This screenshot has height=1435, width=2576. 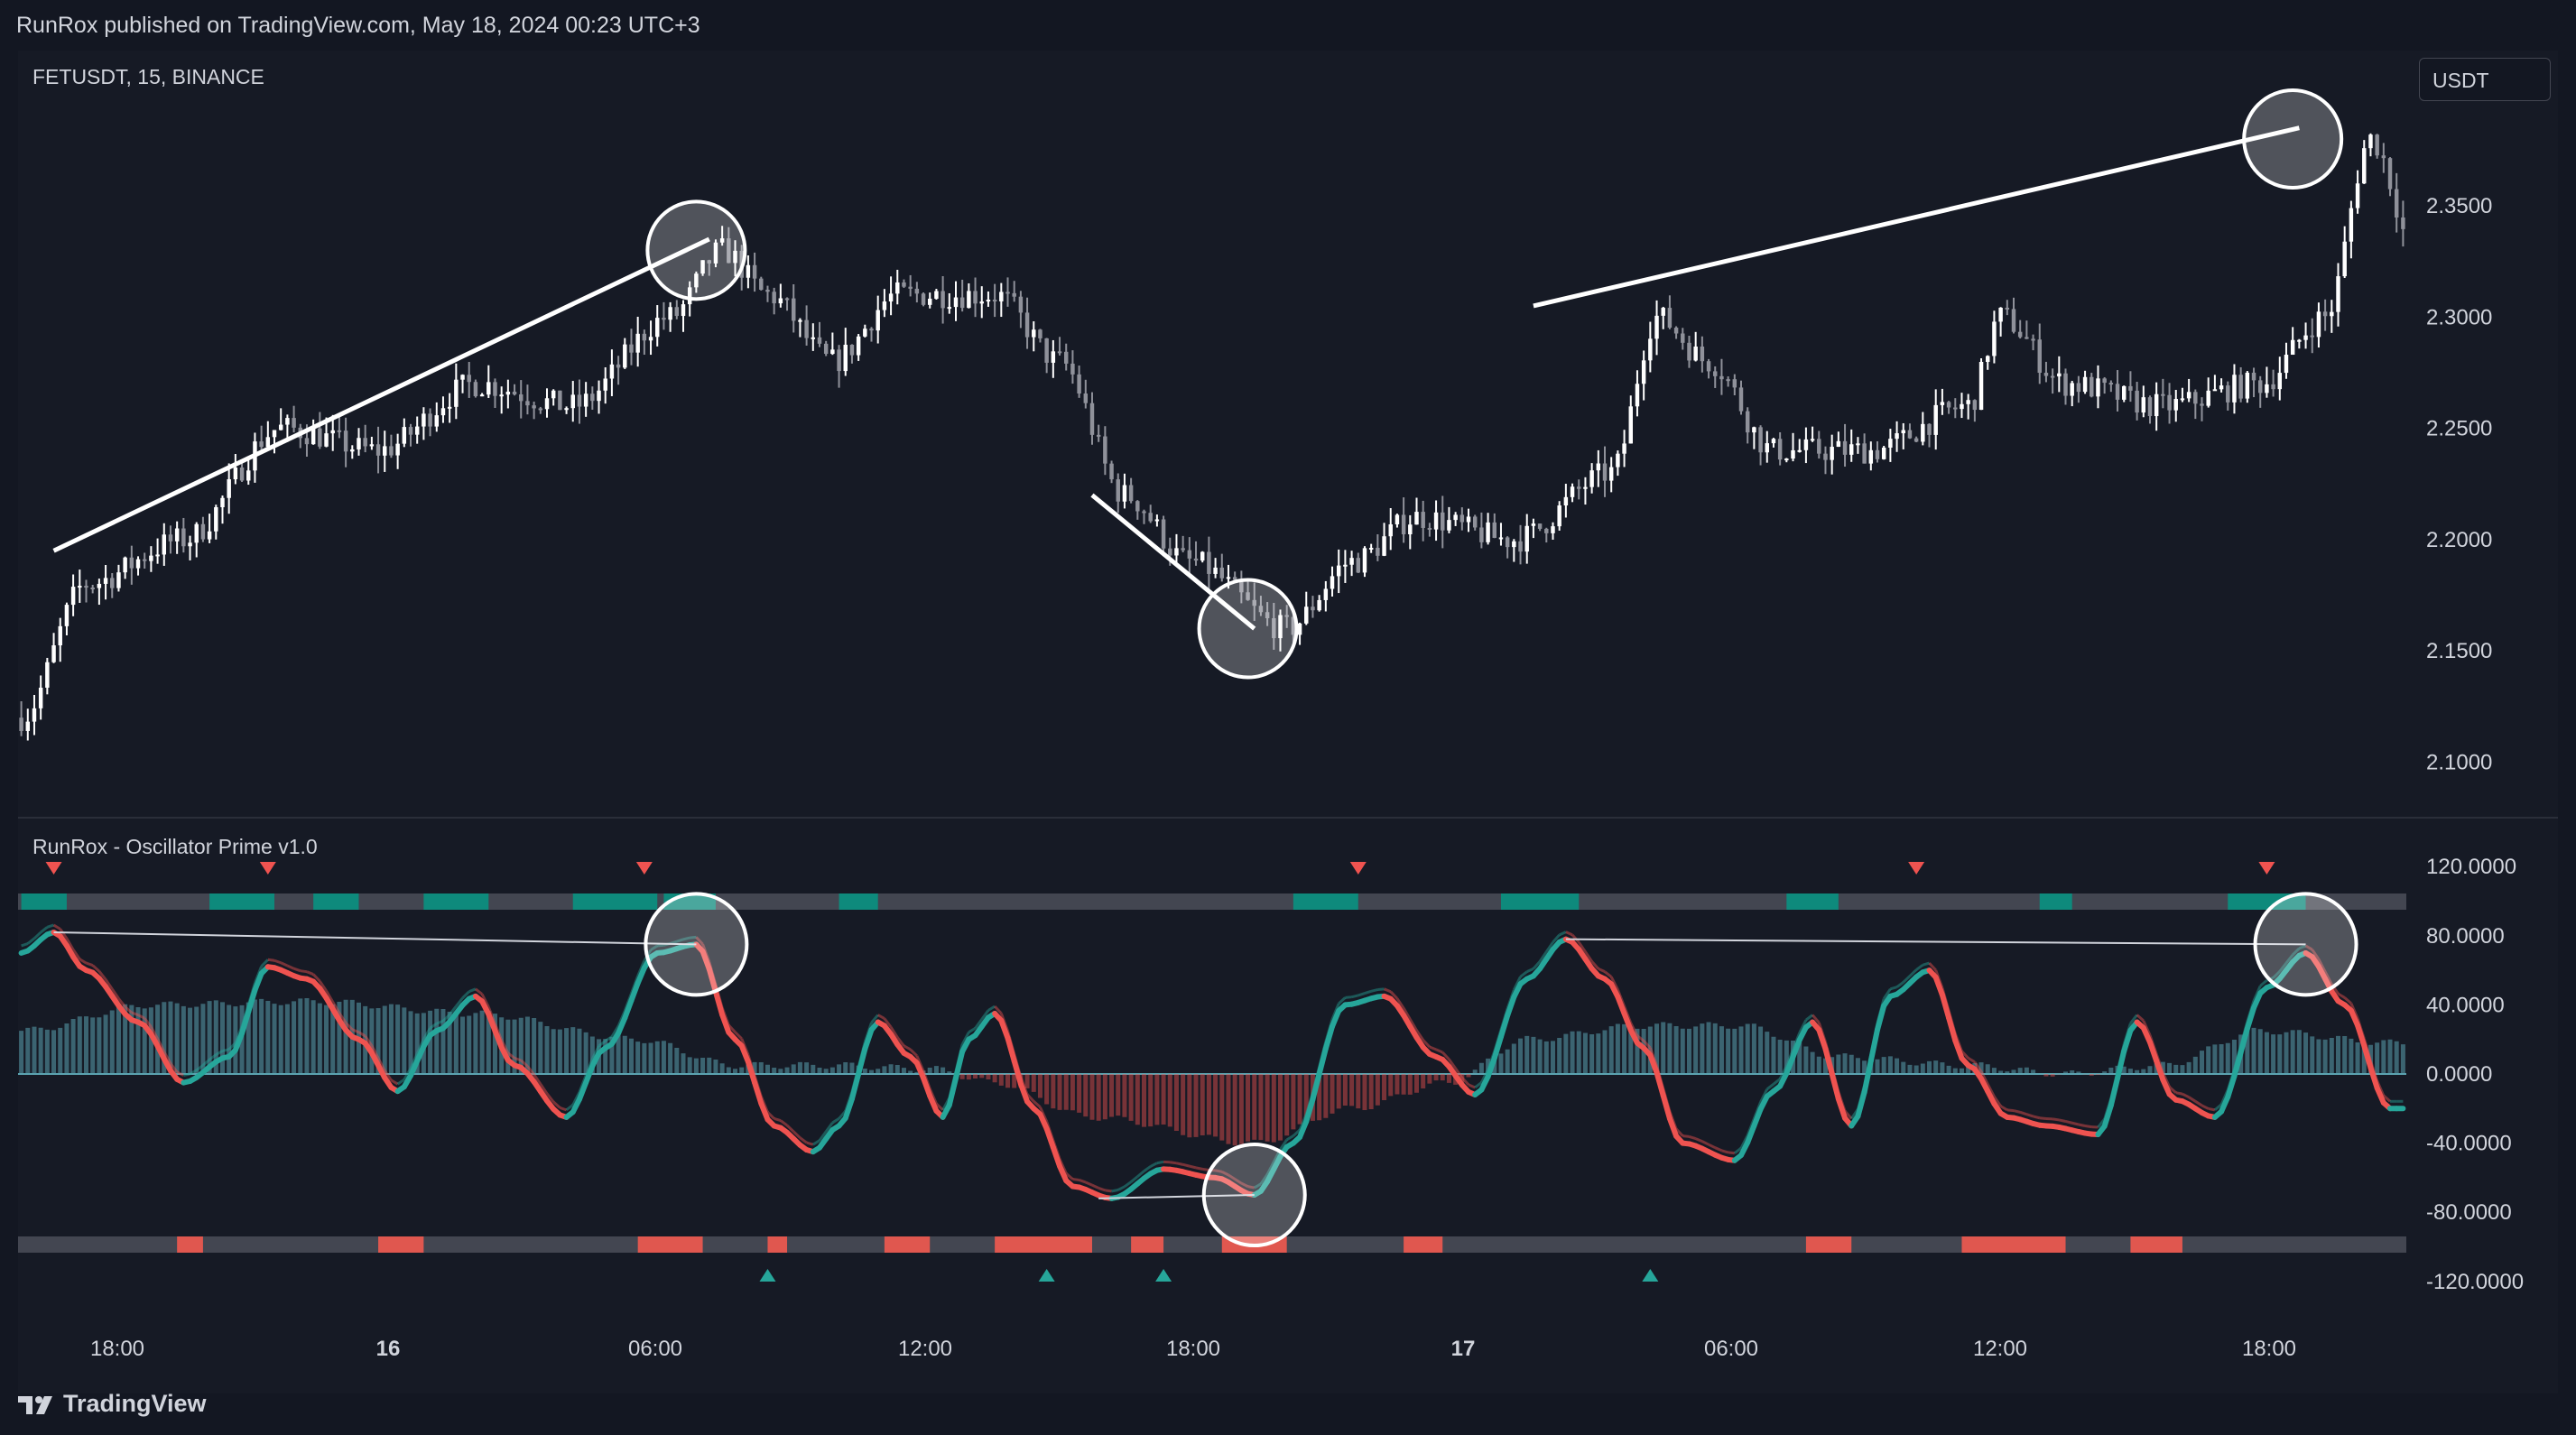 I want to click on time-axis-tick-label: 06:00, so click(x=1731, y=1349).